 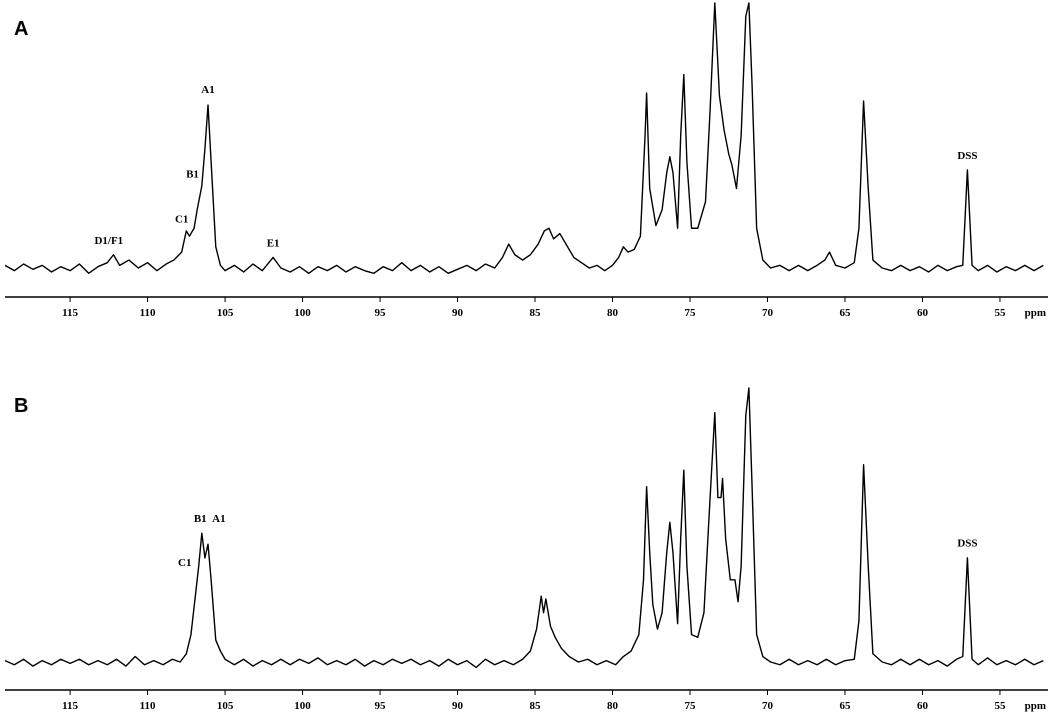 What do you see at coordinates (21, 406) in the screenshot?
I see `panel-label: B` at bounding box center [21, 406].